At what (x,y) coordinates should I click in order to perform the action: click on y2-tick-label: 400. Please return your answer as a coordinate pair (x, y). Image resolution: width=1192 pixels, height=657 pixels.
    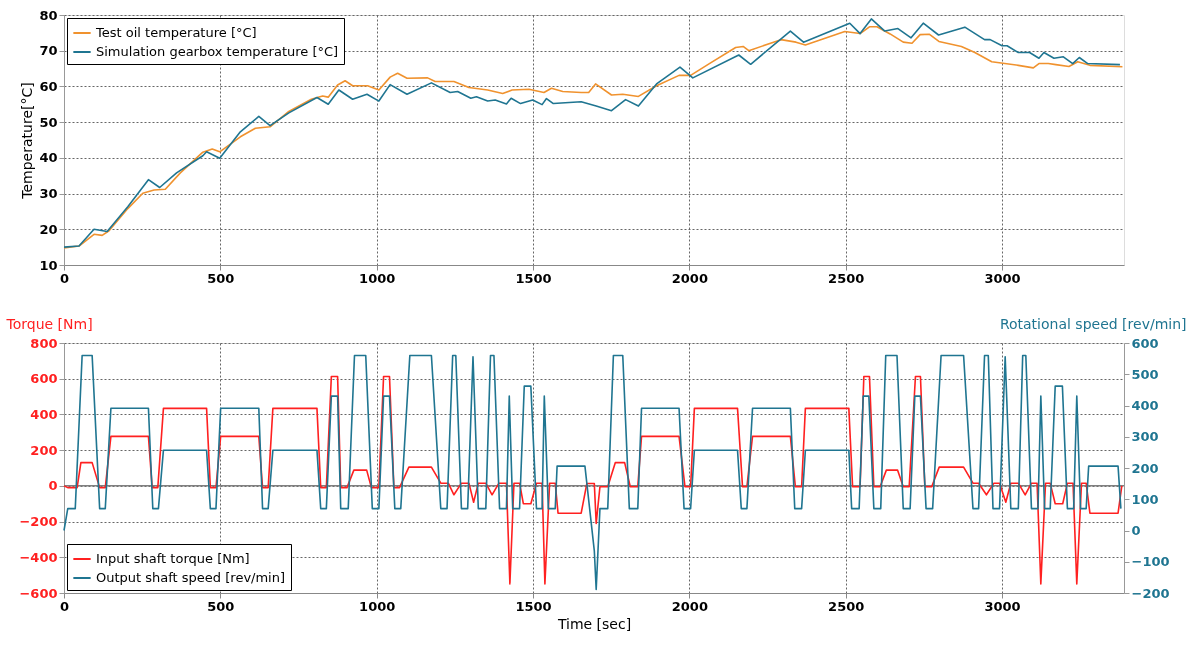
    Looking at the image, I should click on (1145, 405).